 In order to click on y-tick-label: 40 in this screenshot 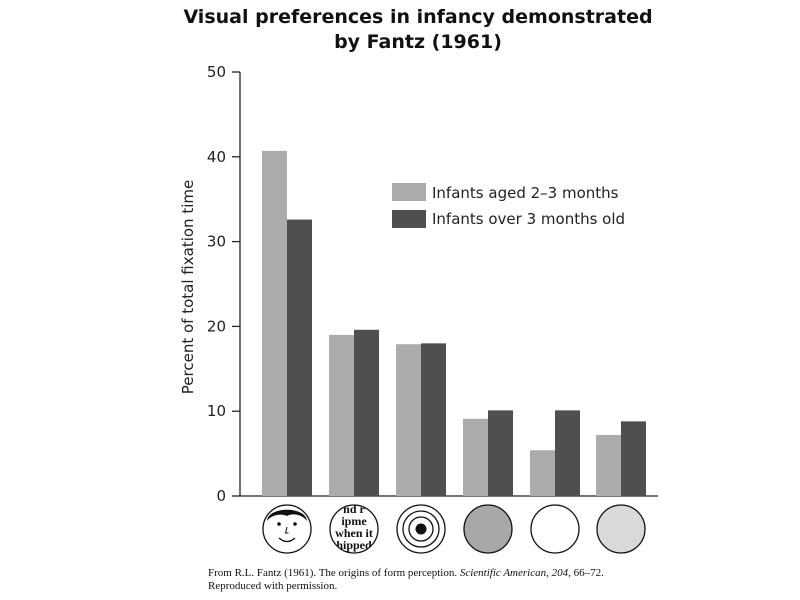, I will do `click(216, 157)`.